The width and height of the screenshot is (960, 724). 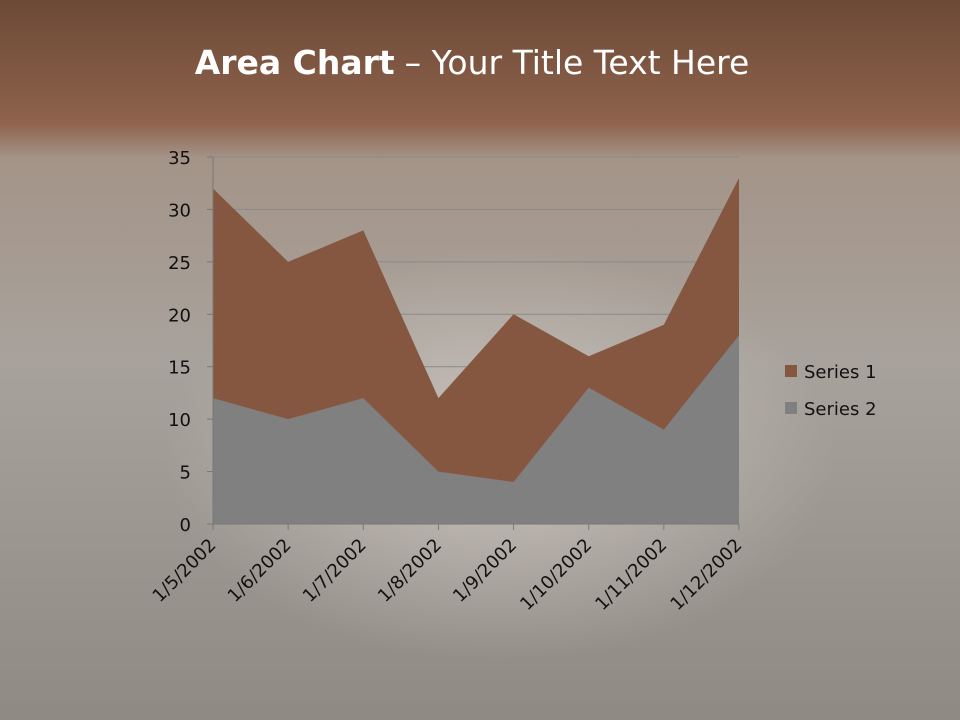 What do you see at coordinates (295, 62) in the screenshot?
I see `title-bold: Area Chart` at bounding box center [295, 62].